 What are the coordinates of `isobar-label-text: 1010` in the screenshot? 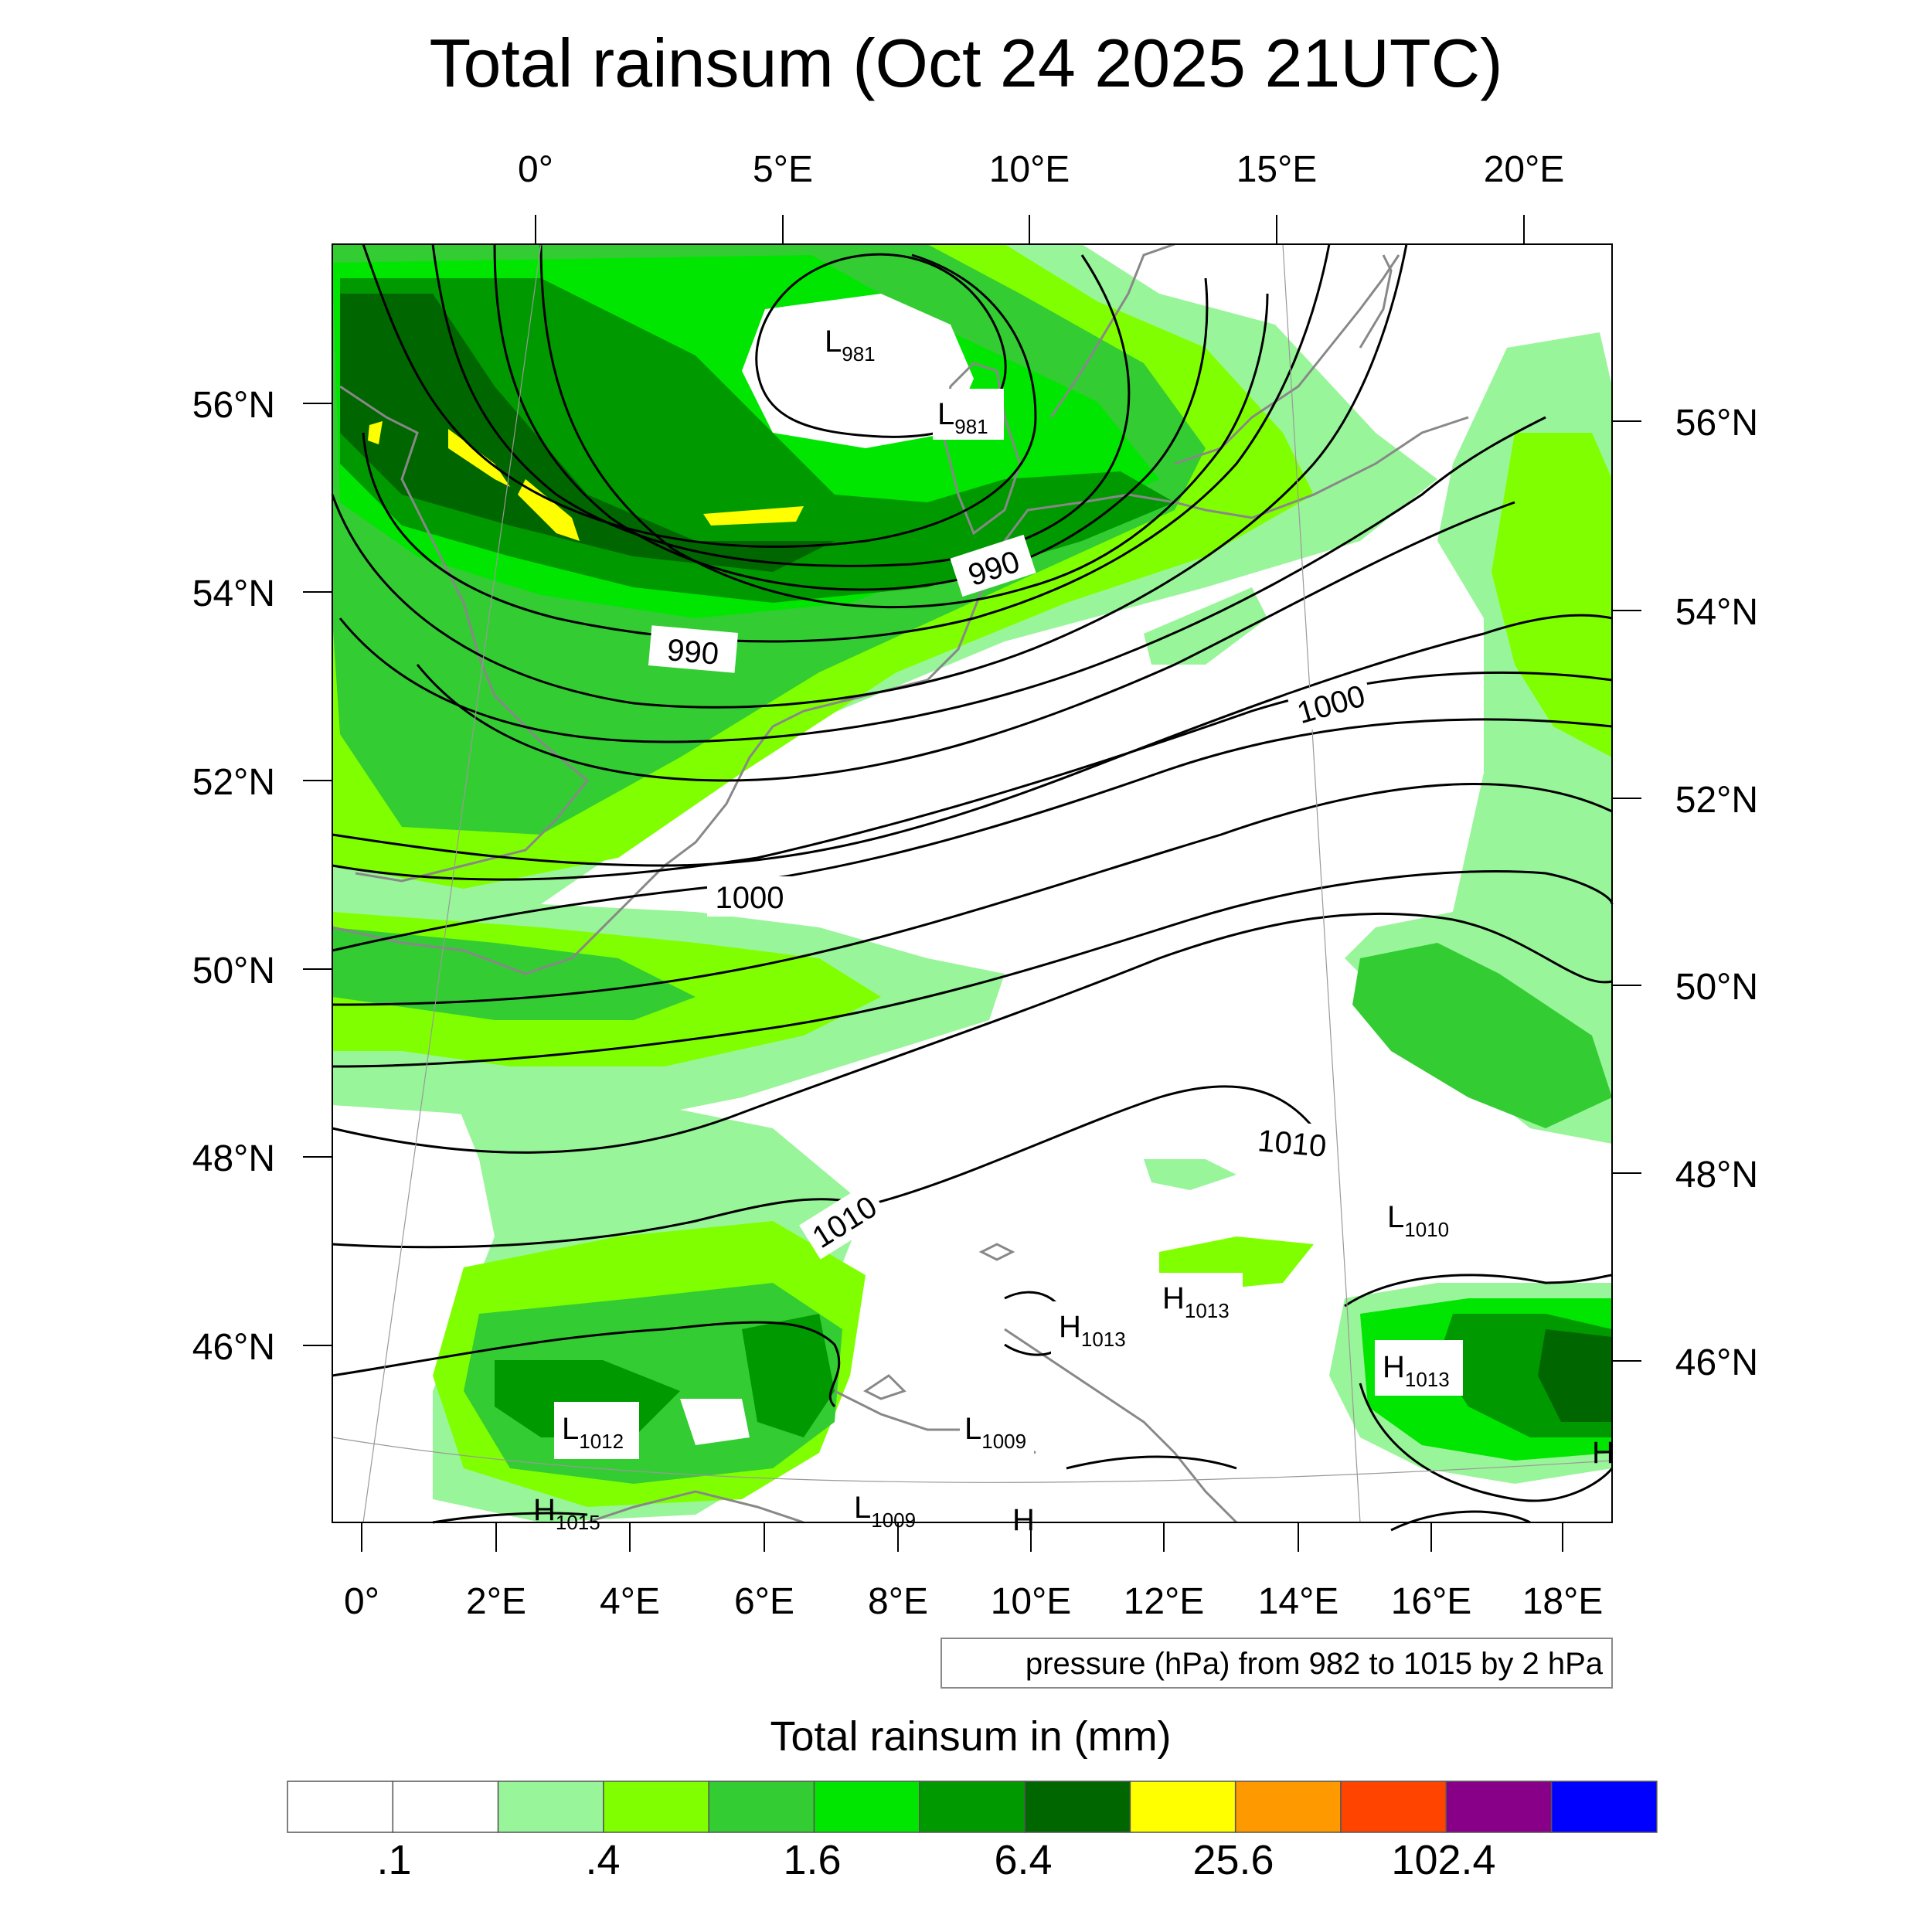 It's located at (1292, 1144).